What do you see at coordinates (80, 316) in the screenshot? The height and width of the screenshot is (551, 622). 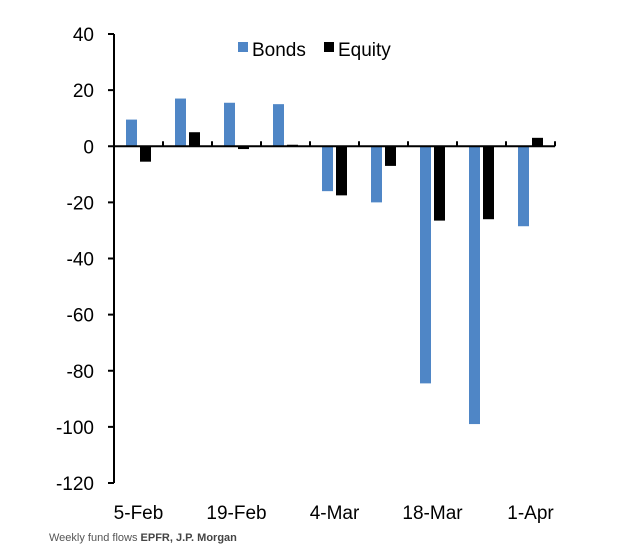 I see `y-tick-label: -60` at bounding box center [80, 316].